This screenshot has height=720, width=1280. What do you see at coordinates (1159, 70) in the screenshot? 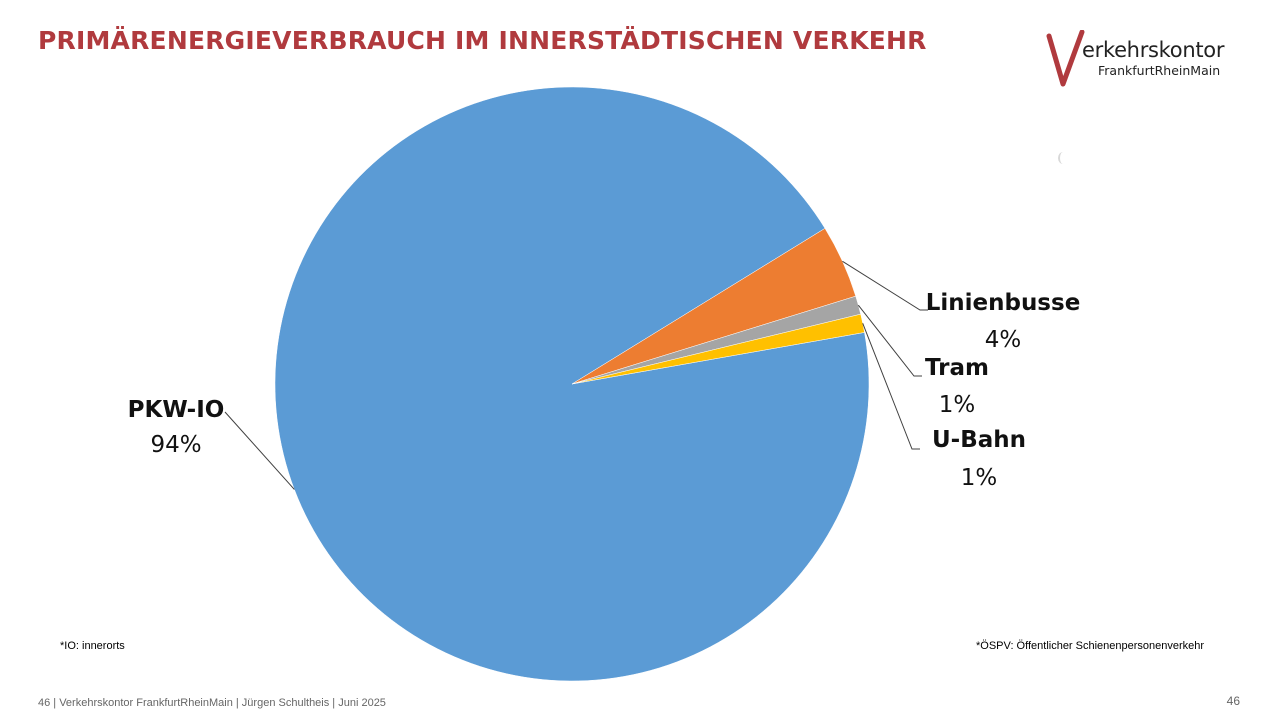
I see `logo-subtitle: FrankfurtRheinMain` at bounding box center [1159, 70].